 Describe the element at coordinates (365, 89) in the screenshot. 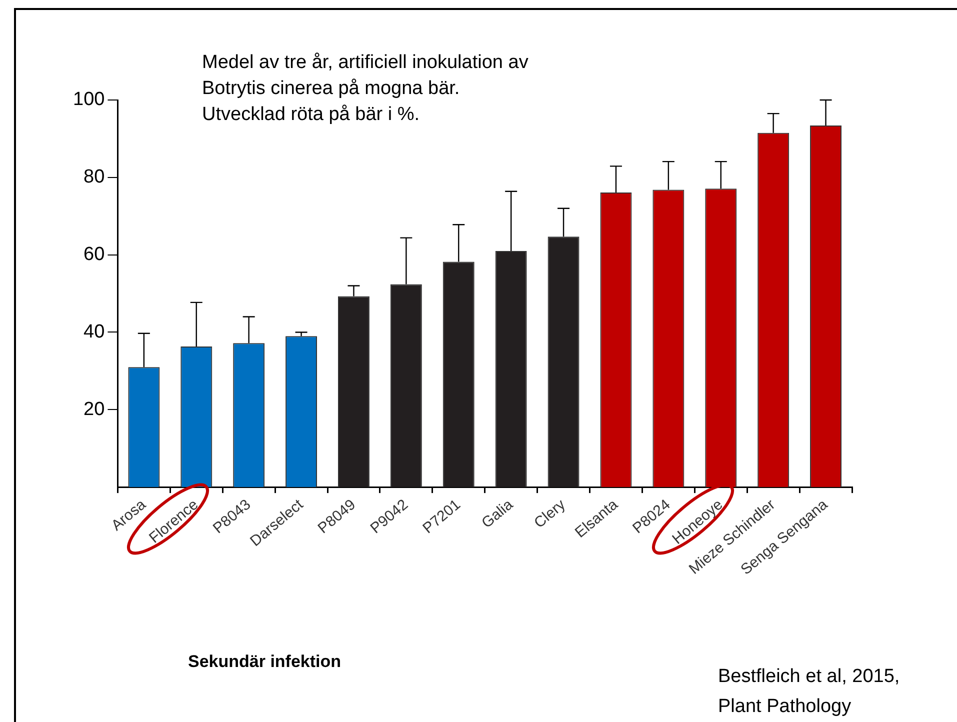

I see `chart-title: Medel av tre år, artificiell inokulation av Botrytis cinerea på mogna bär. Utvecklad röta på bär i %.` at that location.